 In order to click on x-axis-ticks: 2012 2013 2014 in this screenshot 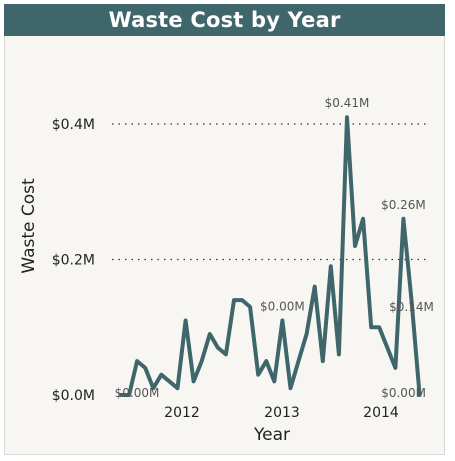, I will do `click(281, 413)`.